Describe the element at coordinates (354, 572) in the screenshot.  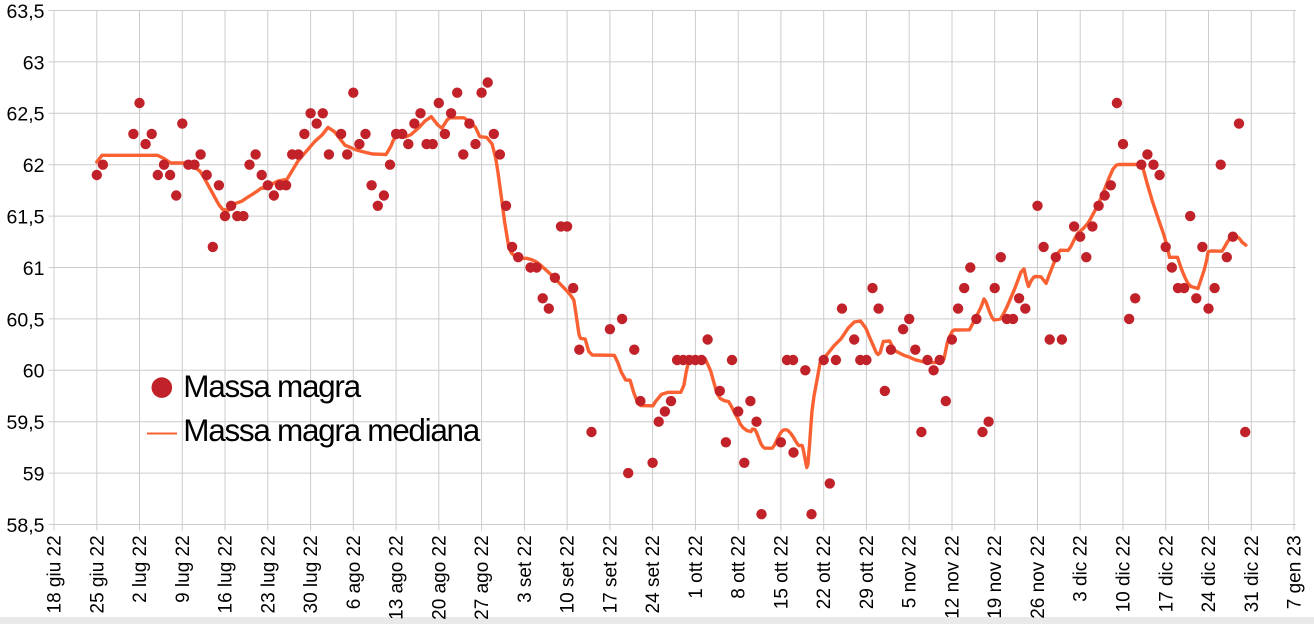
I see `svg-text: 6 ago 22` at that location.